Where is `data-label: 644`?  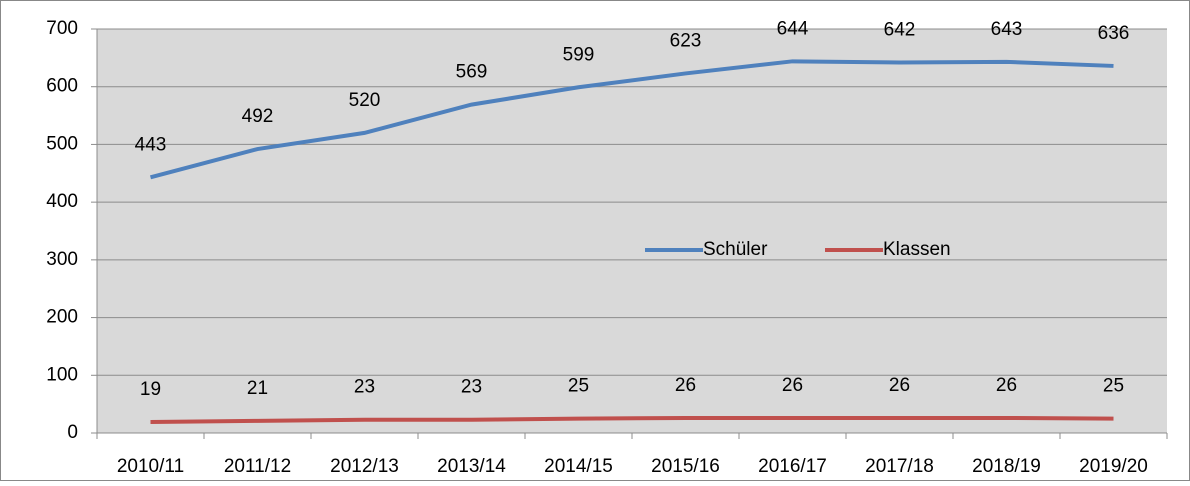 data-label: 644 is located at coordinates (793, 28).